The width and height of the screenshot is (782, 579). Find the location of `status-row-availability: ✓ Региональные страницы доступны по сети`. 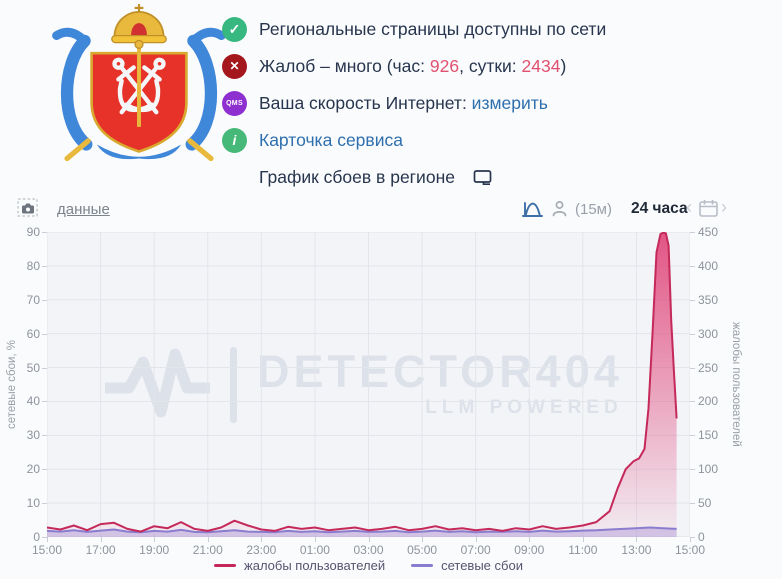

status-row-availability: ✓ Региональные страницы доступны по сети is located at coordinates (414, 29).